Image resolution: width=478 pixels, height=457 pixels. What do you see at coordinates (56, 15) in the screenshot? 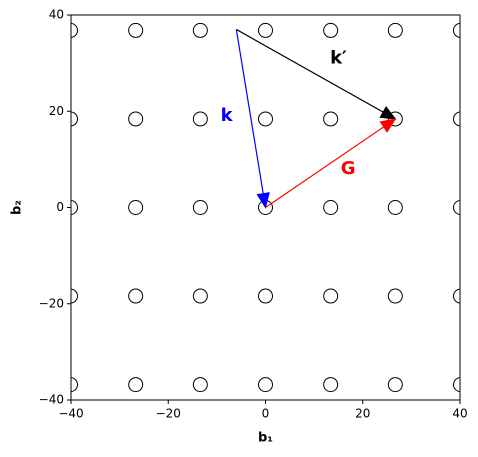
I see `y-tick-label: 40` at bounding box center [56, 15].